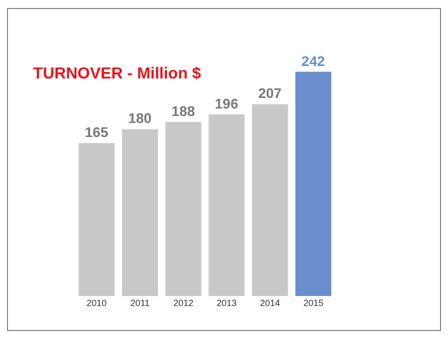 The height and width of the screenshot is (339, 447). I want to click on x-tick-label: 2015, so click(313, 303).